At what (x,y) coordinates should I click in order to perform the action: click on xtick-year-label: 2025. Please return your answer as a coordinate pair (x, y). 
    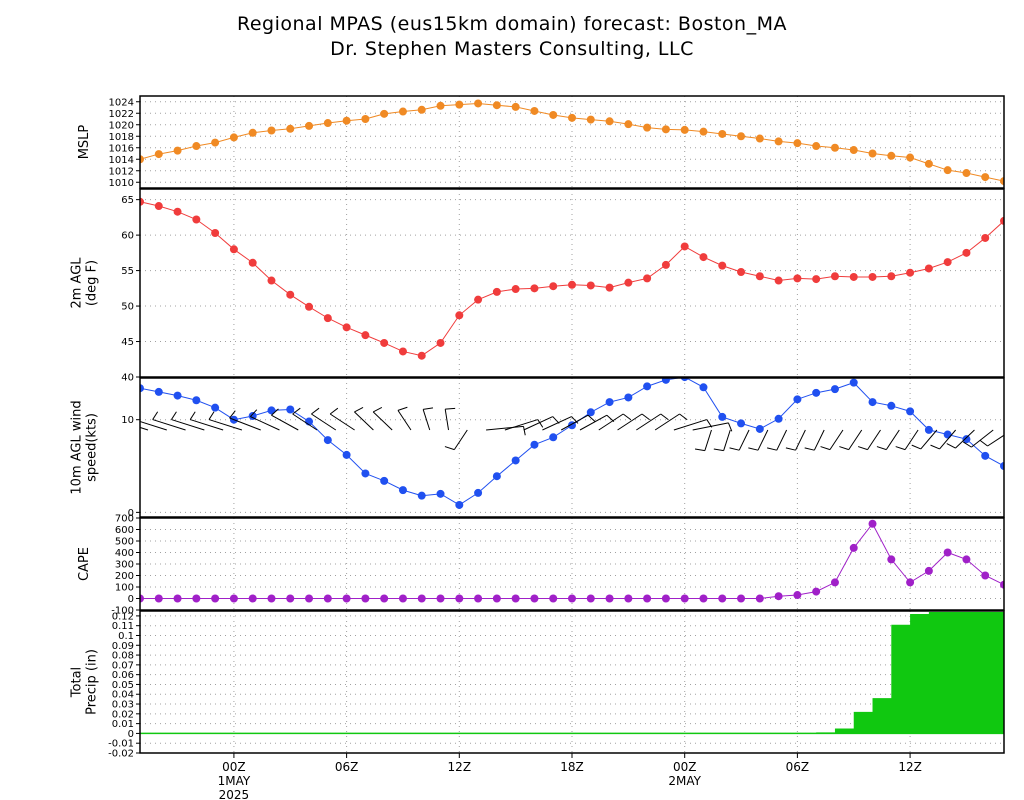
    Looking at the image, I should click on (234, 794).